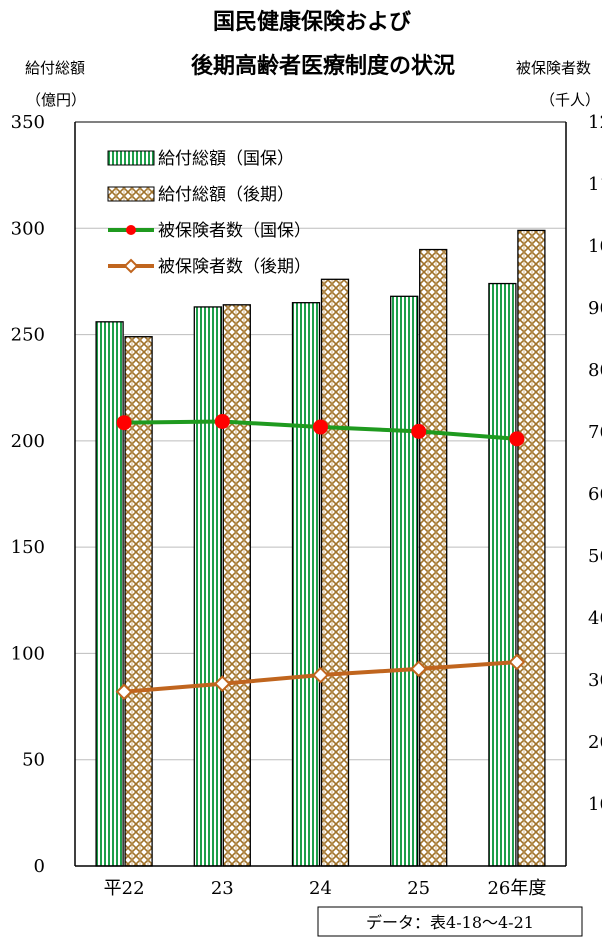 The height and width of the screenshot is (938, 602). I want to click on left-tick-label: 250, so click(28, 335).